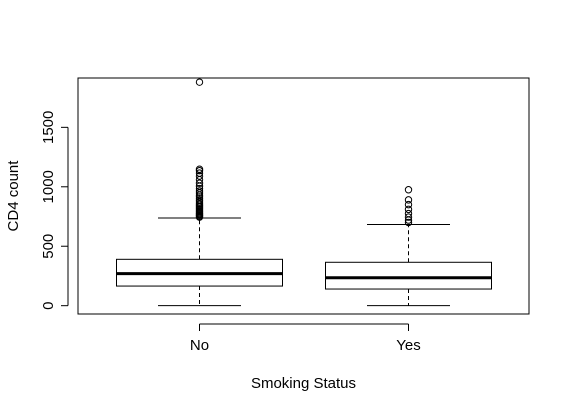 The height and width of the screenshot is (412, 570). What do you see at coordinates (305, 338) in the screenshot?
I see `x-axis: No Yes` at bounding box center [305, 338].